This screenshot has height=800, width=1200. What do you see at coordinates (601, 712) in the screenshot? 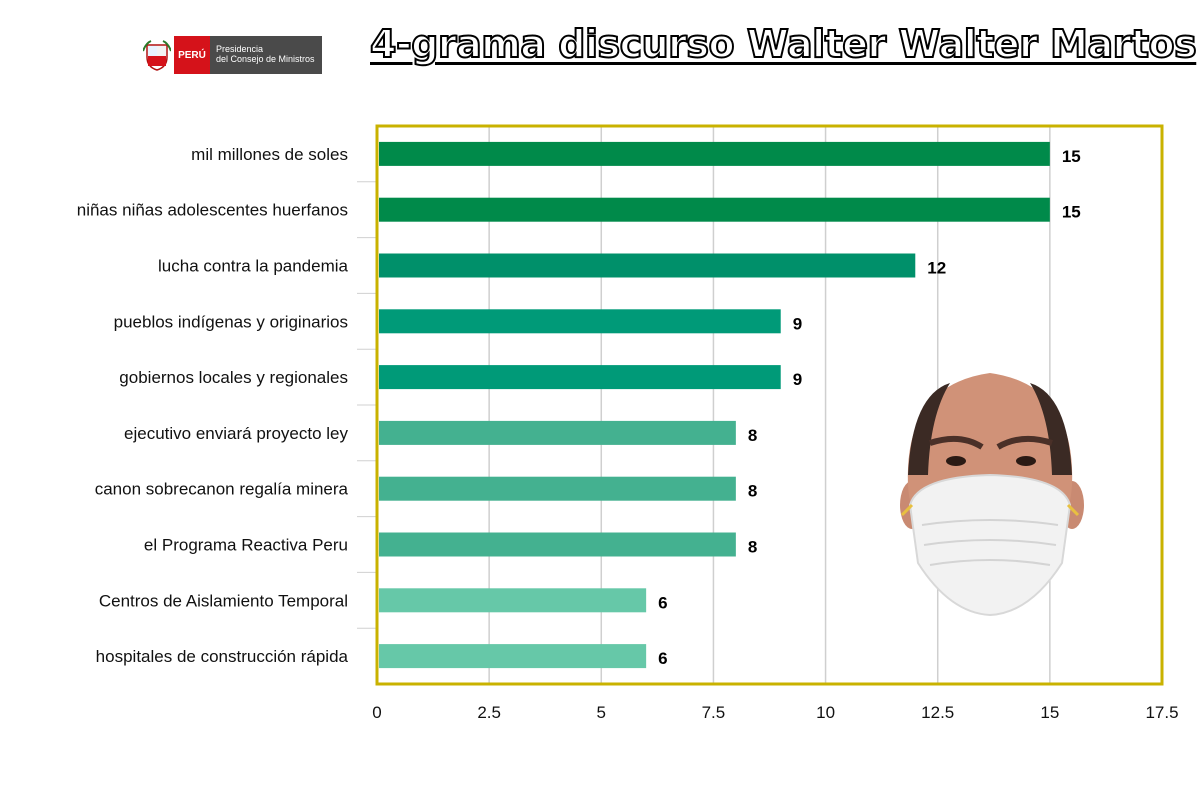
I see `x-tick-label: 5` at bounding box center [601, 712].